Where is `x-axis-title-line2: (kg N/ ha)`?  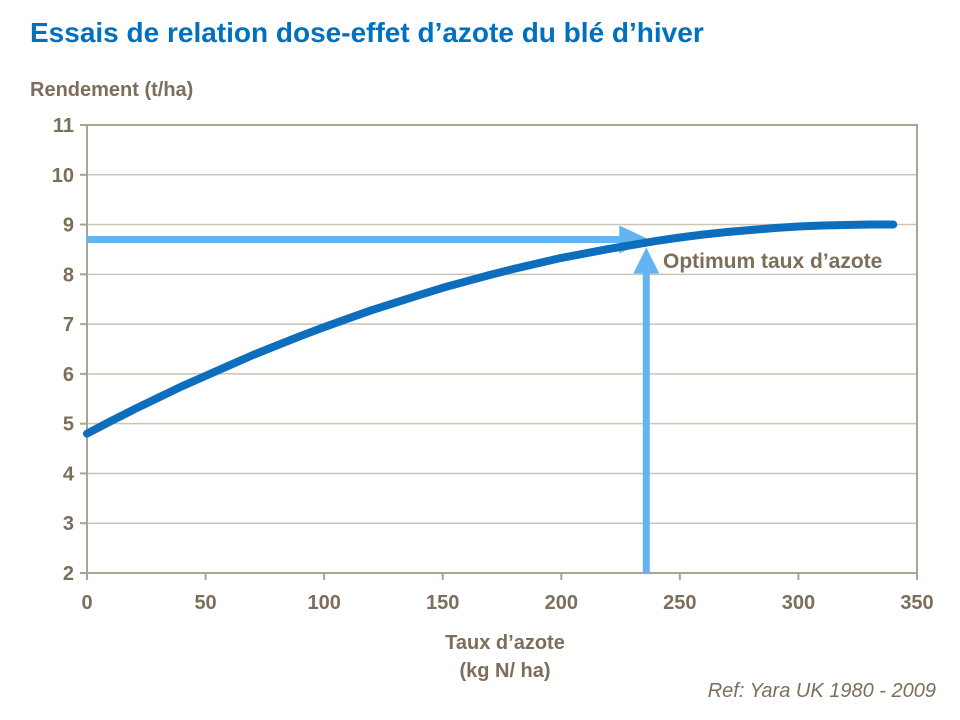
x-axis-title-line2: (kg N/ ha) is located at coordinates (505, 671).